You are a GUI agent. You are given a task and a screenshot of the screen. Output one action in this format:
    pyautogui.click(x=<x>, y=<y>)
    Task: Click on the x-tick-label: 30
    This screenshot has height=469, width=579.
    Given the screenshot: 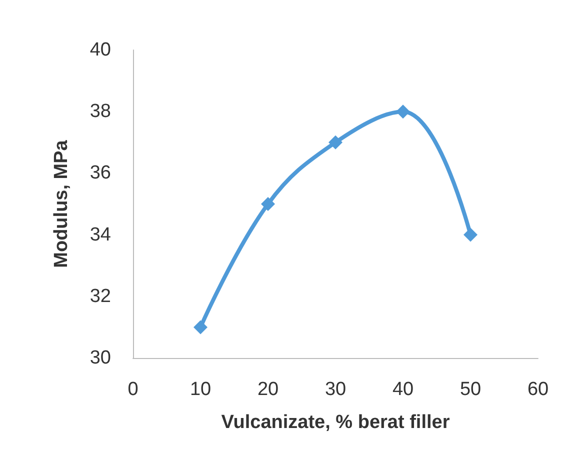 What is the action you would take?
    pyautogui.click(x=335, y=389)
    